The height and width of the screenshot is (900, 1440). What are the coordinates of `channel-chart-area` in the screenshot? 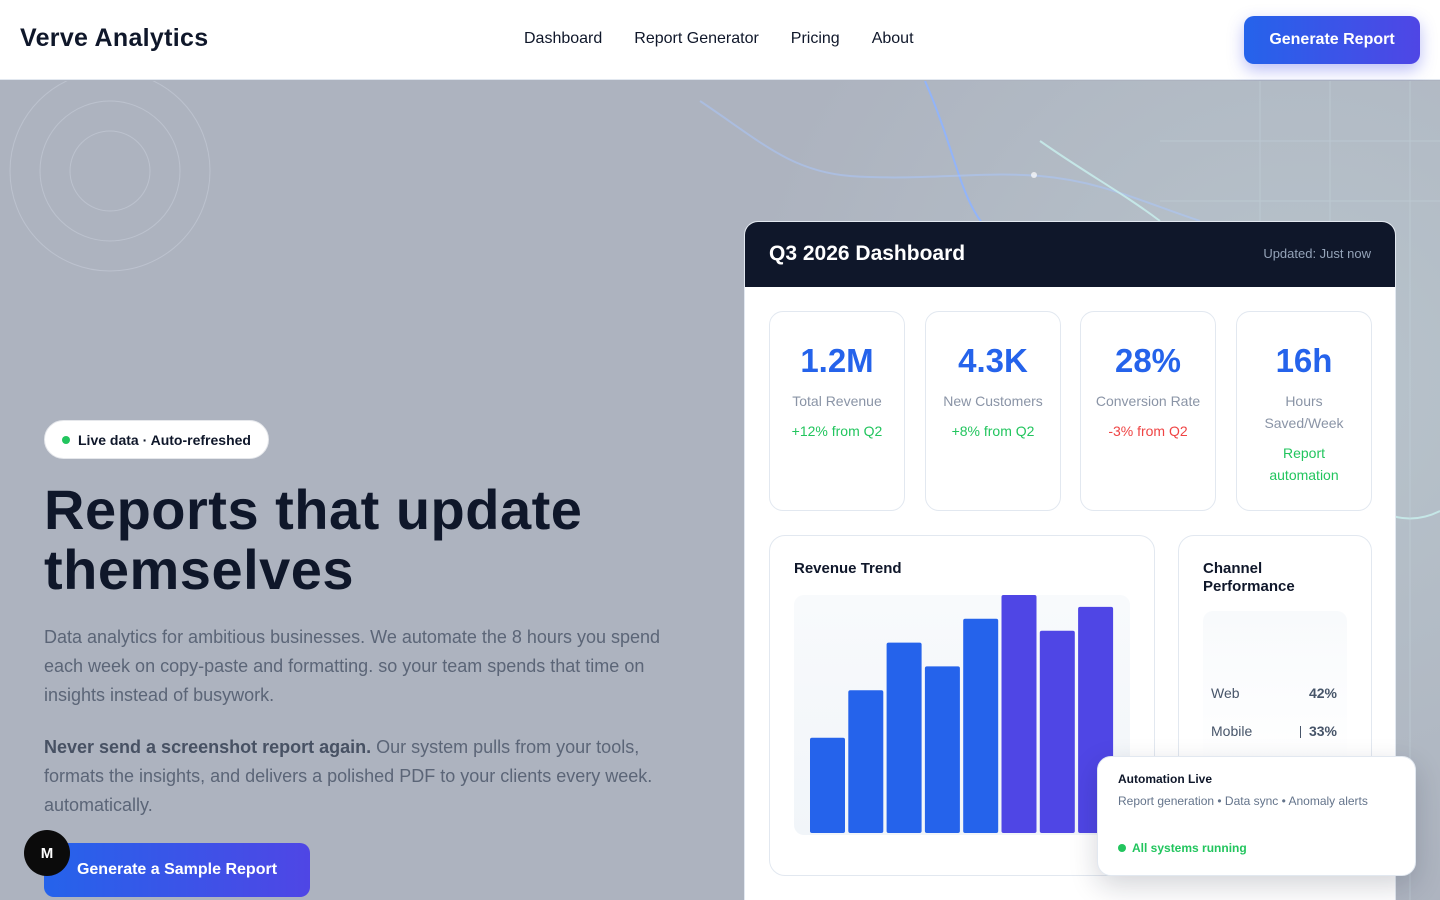 It's located at (1275, 691).